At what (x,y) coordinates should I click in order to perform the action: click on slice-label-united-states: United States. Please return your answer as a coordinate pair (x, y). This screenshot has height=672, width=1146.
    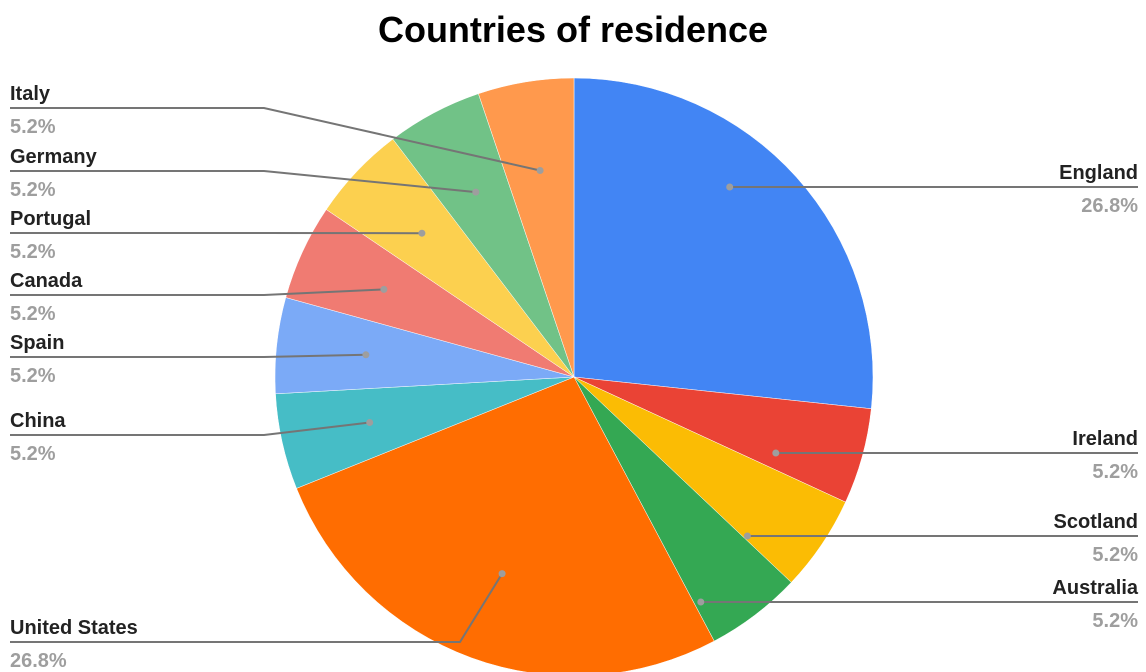
    Looking at the image, I should click on (74, 628).